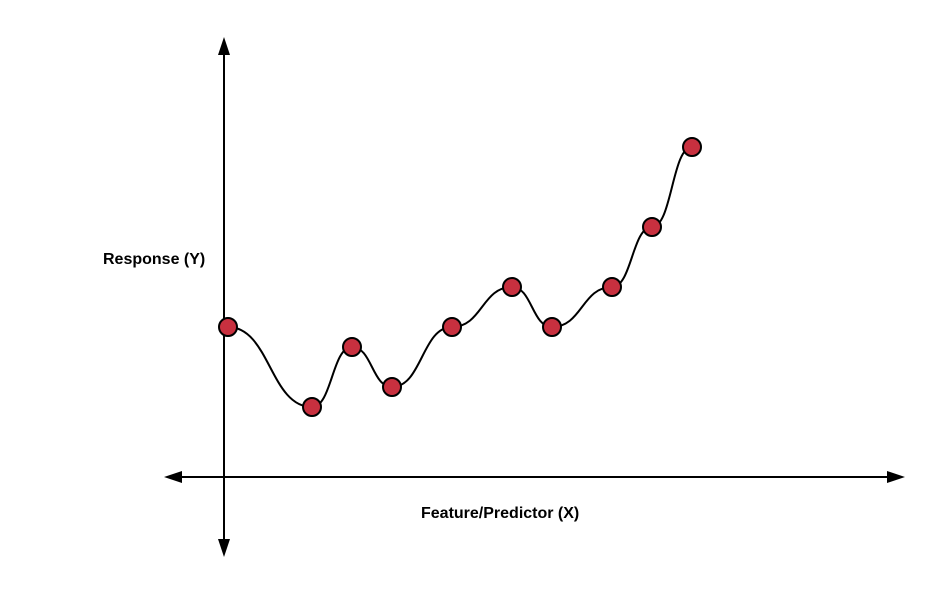  Describe the element at coordinates (173, 477) in the screenshot. I see `x-axis-arrow-left` at that location.